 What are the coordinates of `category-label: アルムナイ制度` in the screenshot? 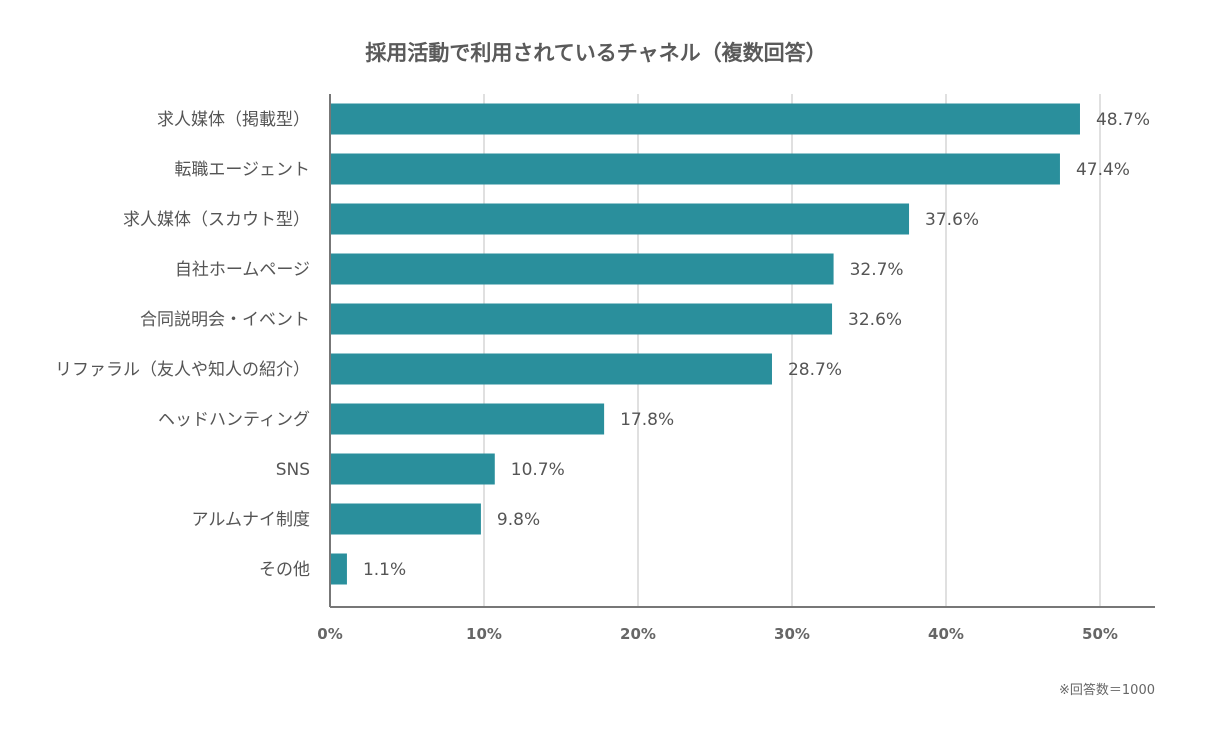 It's located at (251, 520).